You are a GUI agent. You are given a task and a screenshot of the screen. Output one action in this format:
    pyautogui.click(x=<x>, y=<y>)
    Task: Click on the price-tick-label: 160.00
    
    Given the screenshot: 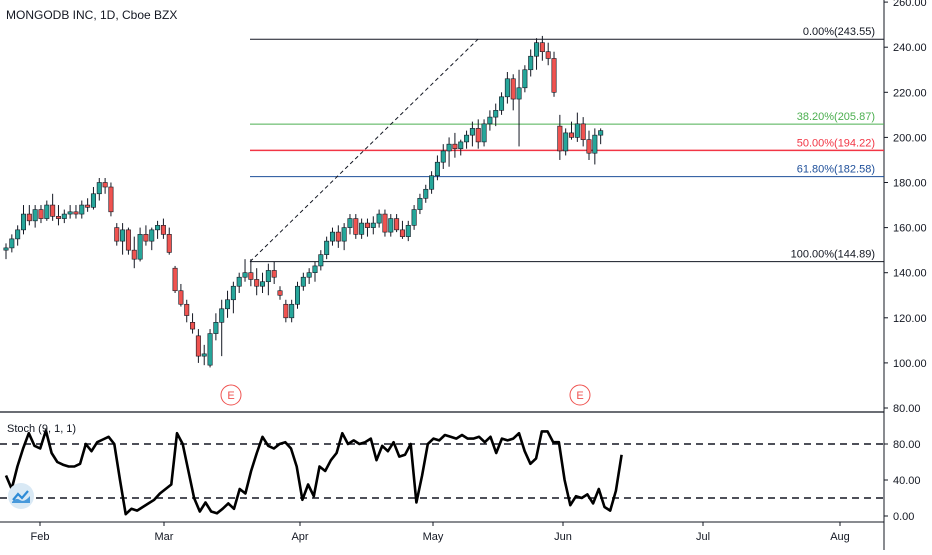 What is the action you would take?
    pyautogui.click(x=910, y=229)
    